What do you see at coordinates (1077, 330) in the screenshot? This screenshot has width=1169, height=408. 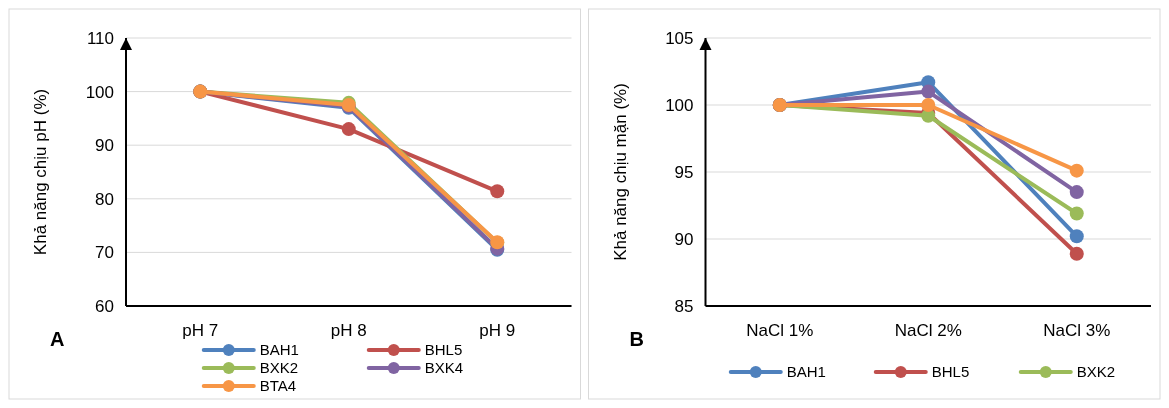 I see `x-tick-label: NaCl 3%` at bounding box center [1077, 330].